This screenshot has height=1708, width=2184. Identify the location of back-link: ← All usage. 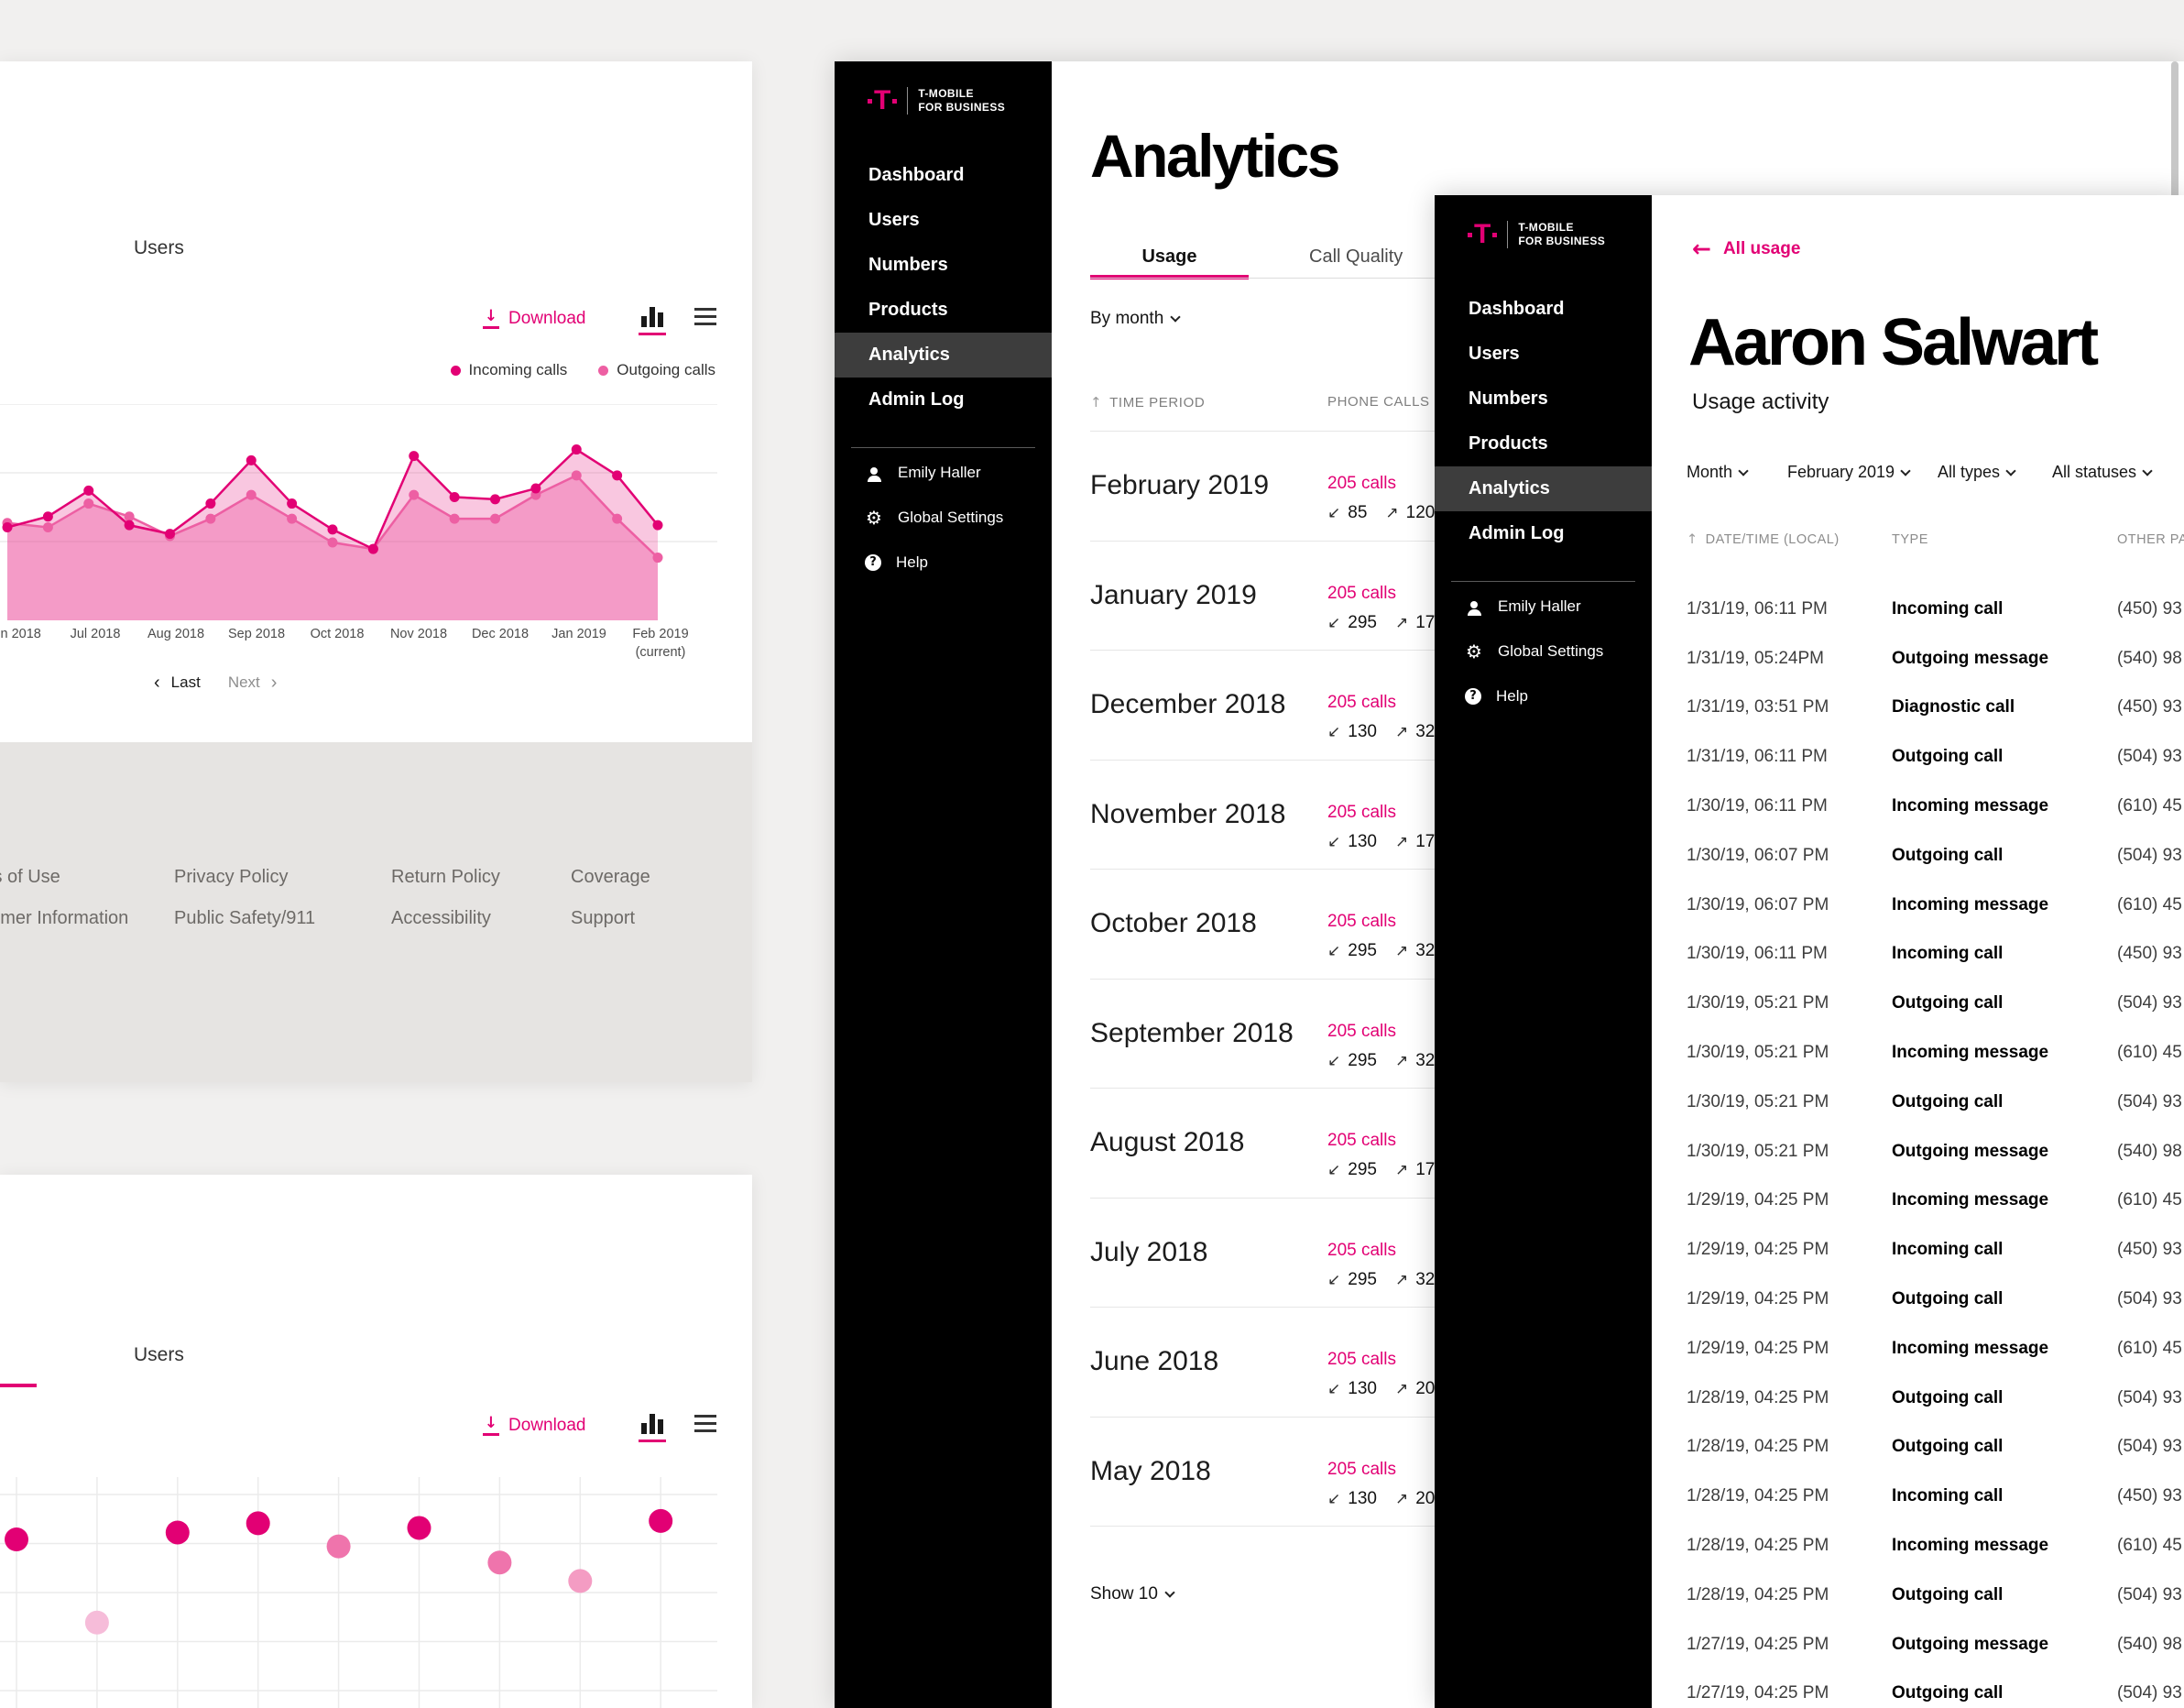
(1746, 248).